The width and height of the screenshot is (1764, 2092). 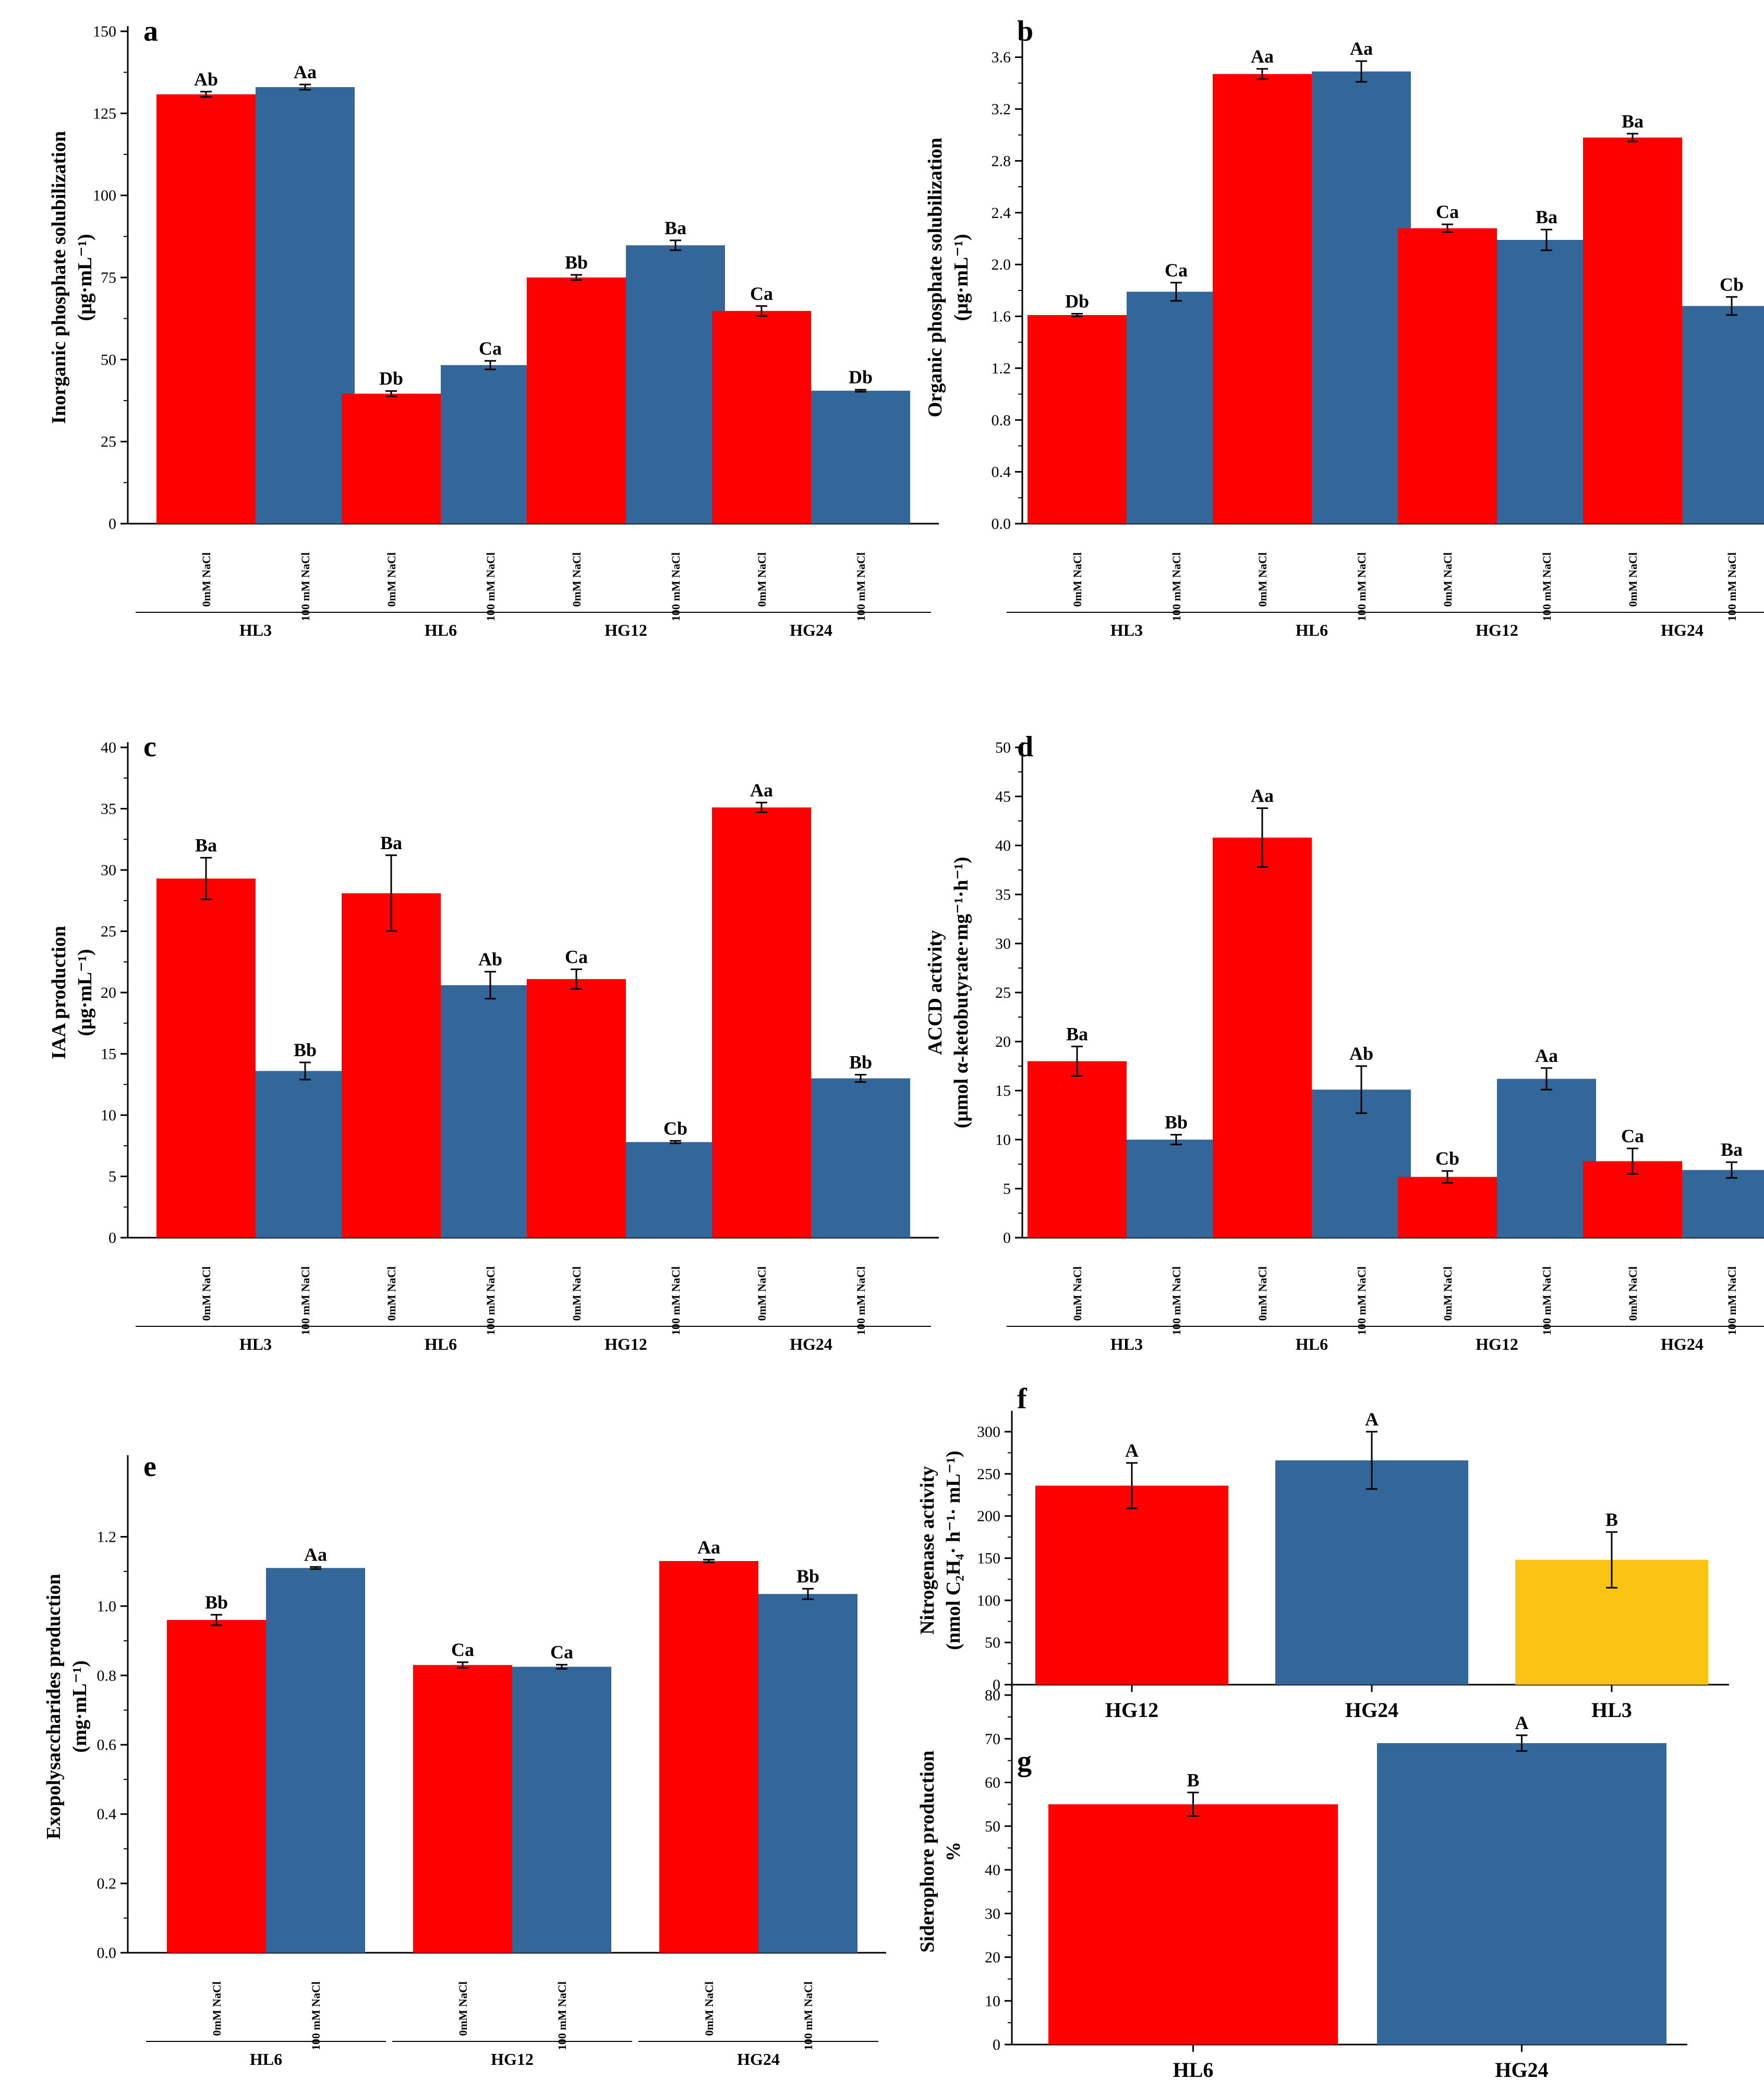 I want to click on y-tick-label-f: 300, so click(x=988, y=1432).